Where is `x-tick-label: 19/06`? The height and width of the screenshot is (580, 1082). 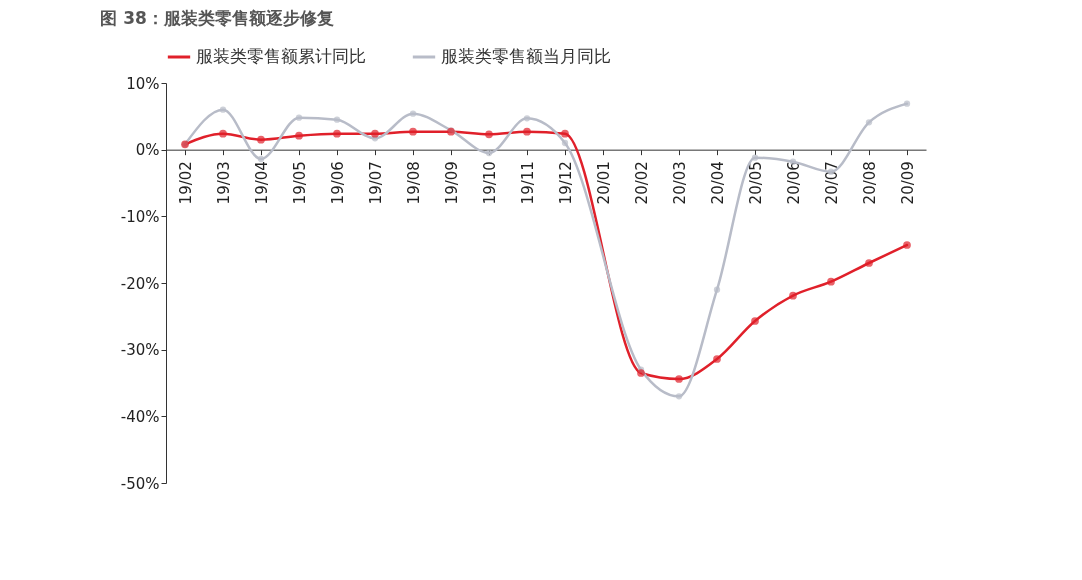 x-tick-label: 19/06 is located at coordinates (337, 183).